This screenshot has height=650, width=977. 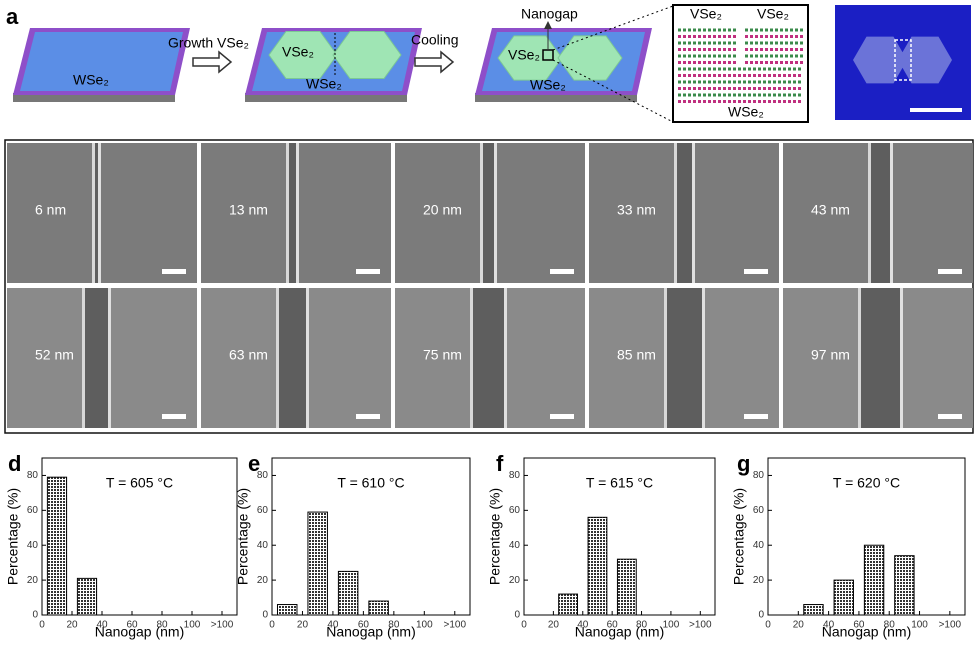 What do you see at coordinates (248, 355) in the screenshot?
I see `gap-label: 63 nm` at bounding box center [248, 355].